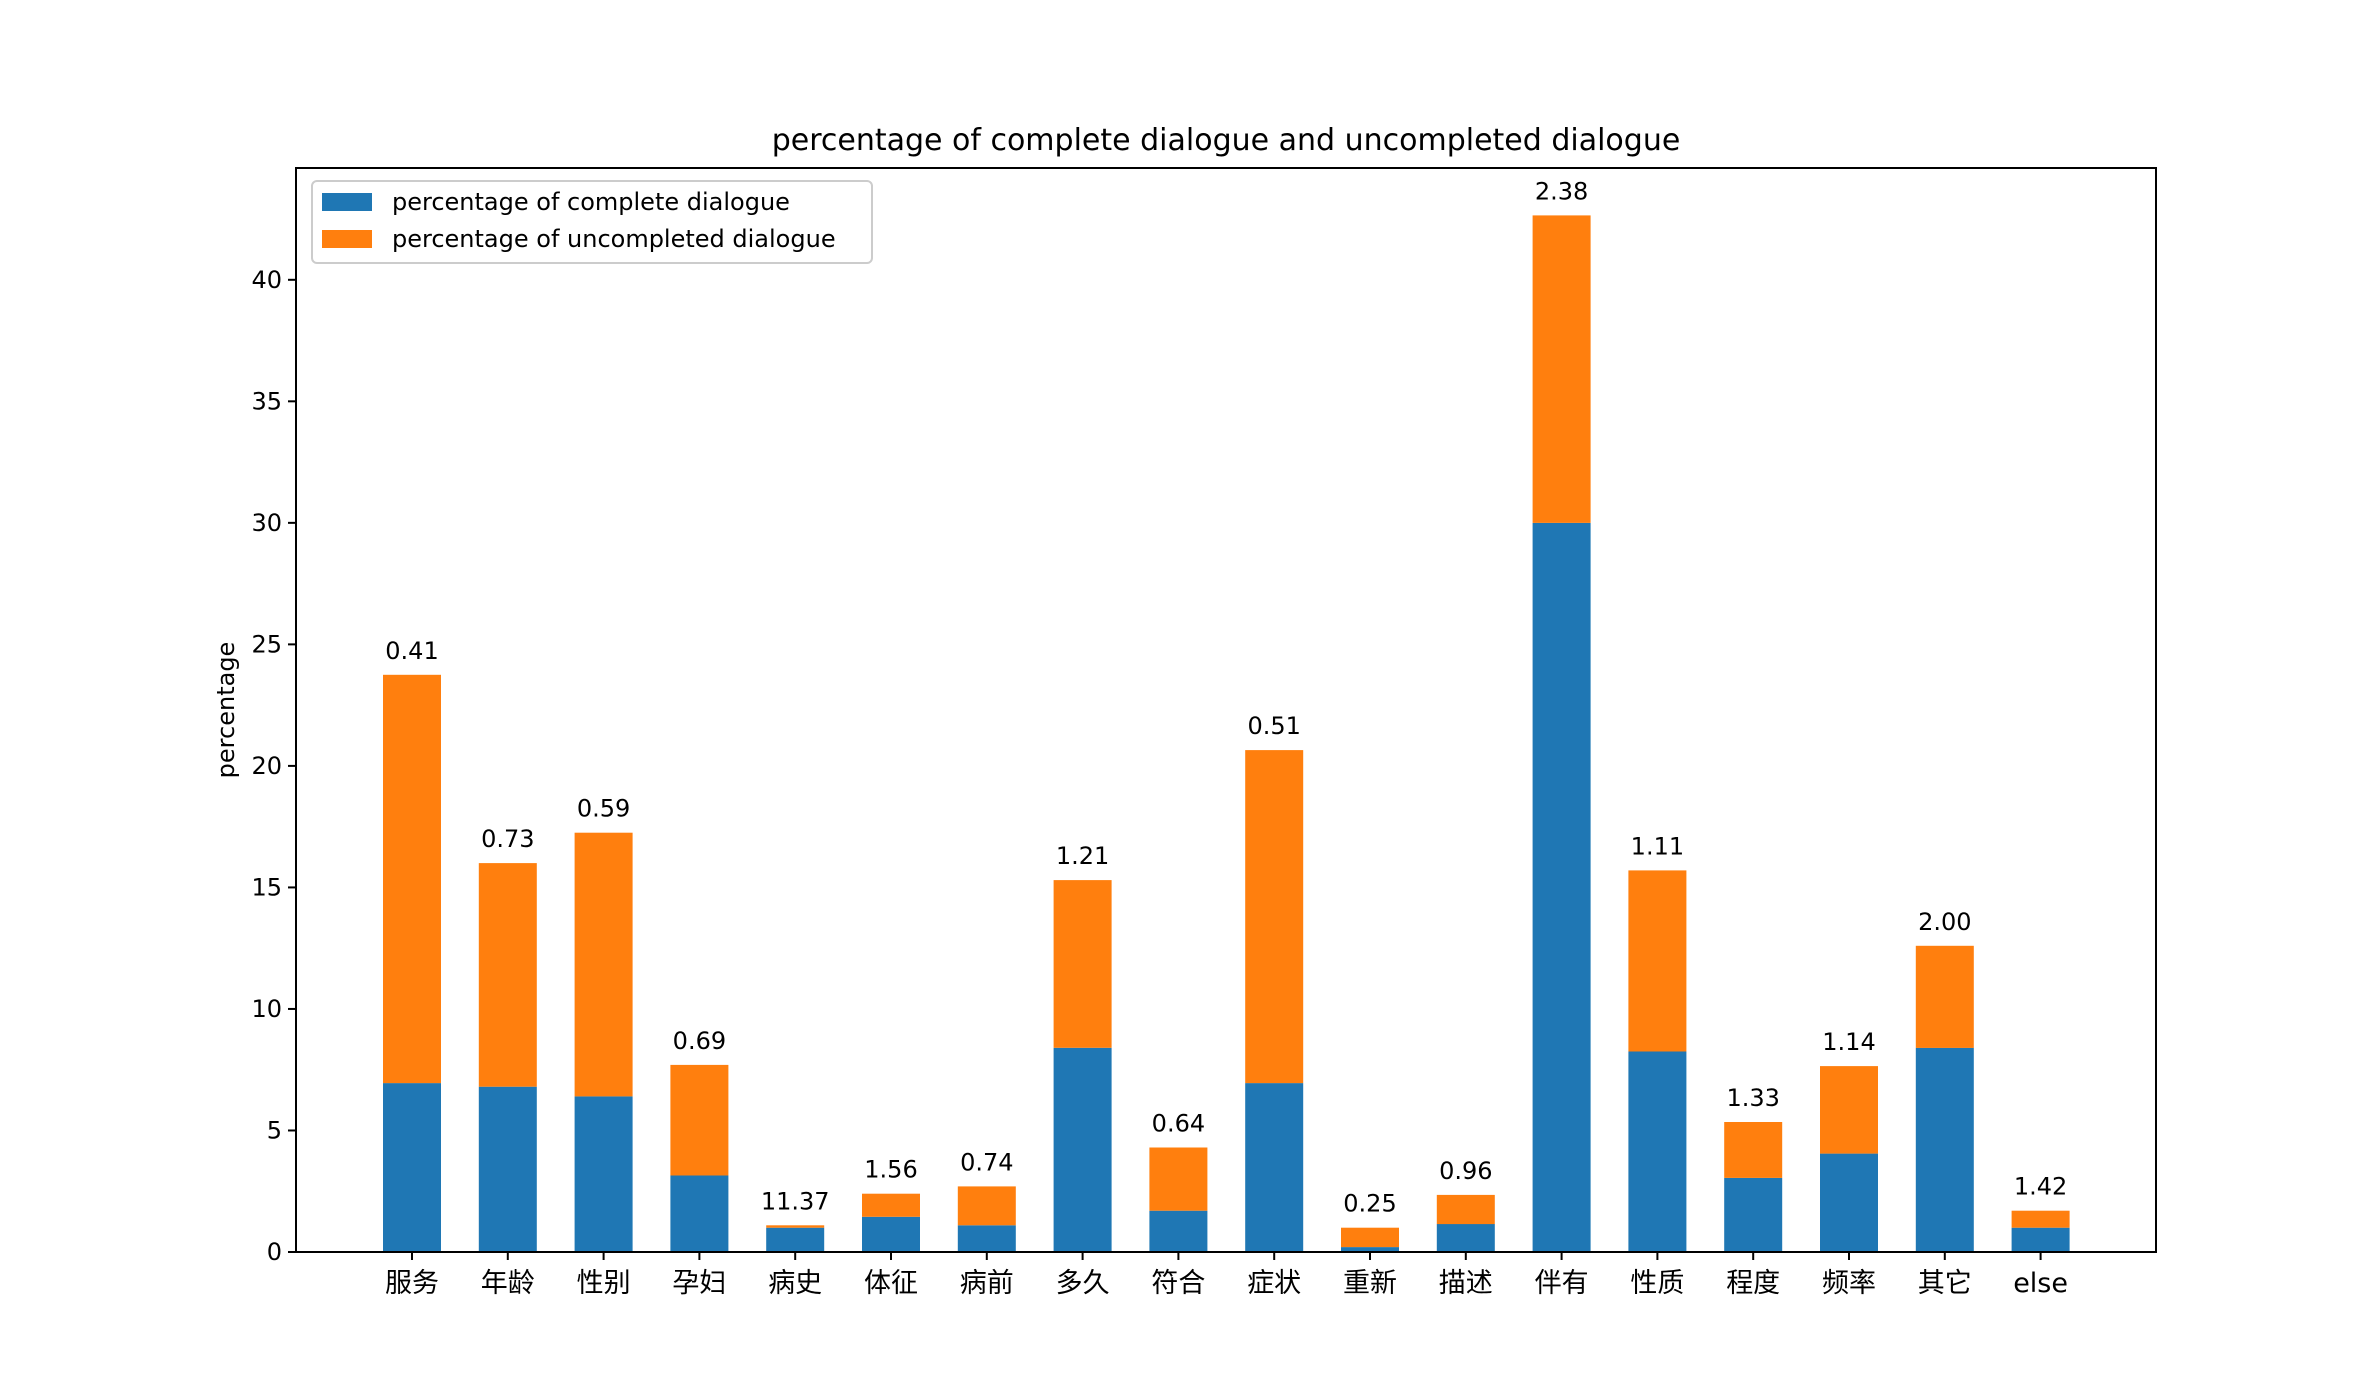 Image resolution: width=2368 pixels, height=1395 pixels. I want to click on x-tick-label: 符合, so click(1178, 1283).